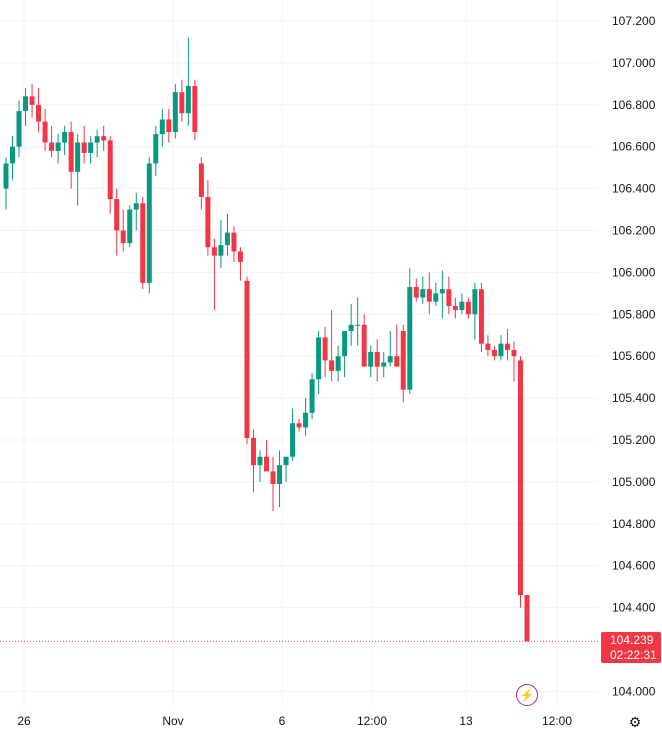 This screenshot has width=662, height=730. Describe the element at coordinates (634, 147) in the screenshot. I see `y-tick-label: 106.600` at that location.